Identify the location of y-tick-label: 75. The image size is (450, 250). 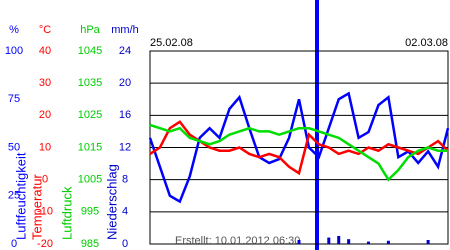
(14, 99).